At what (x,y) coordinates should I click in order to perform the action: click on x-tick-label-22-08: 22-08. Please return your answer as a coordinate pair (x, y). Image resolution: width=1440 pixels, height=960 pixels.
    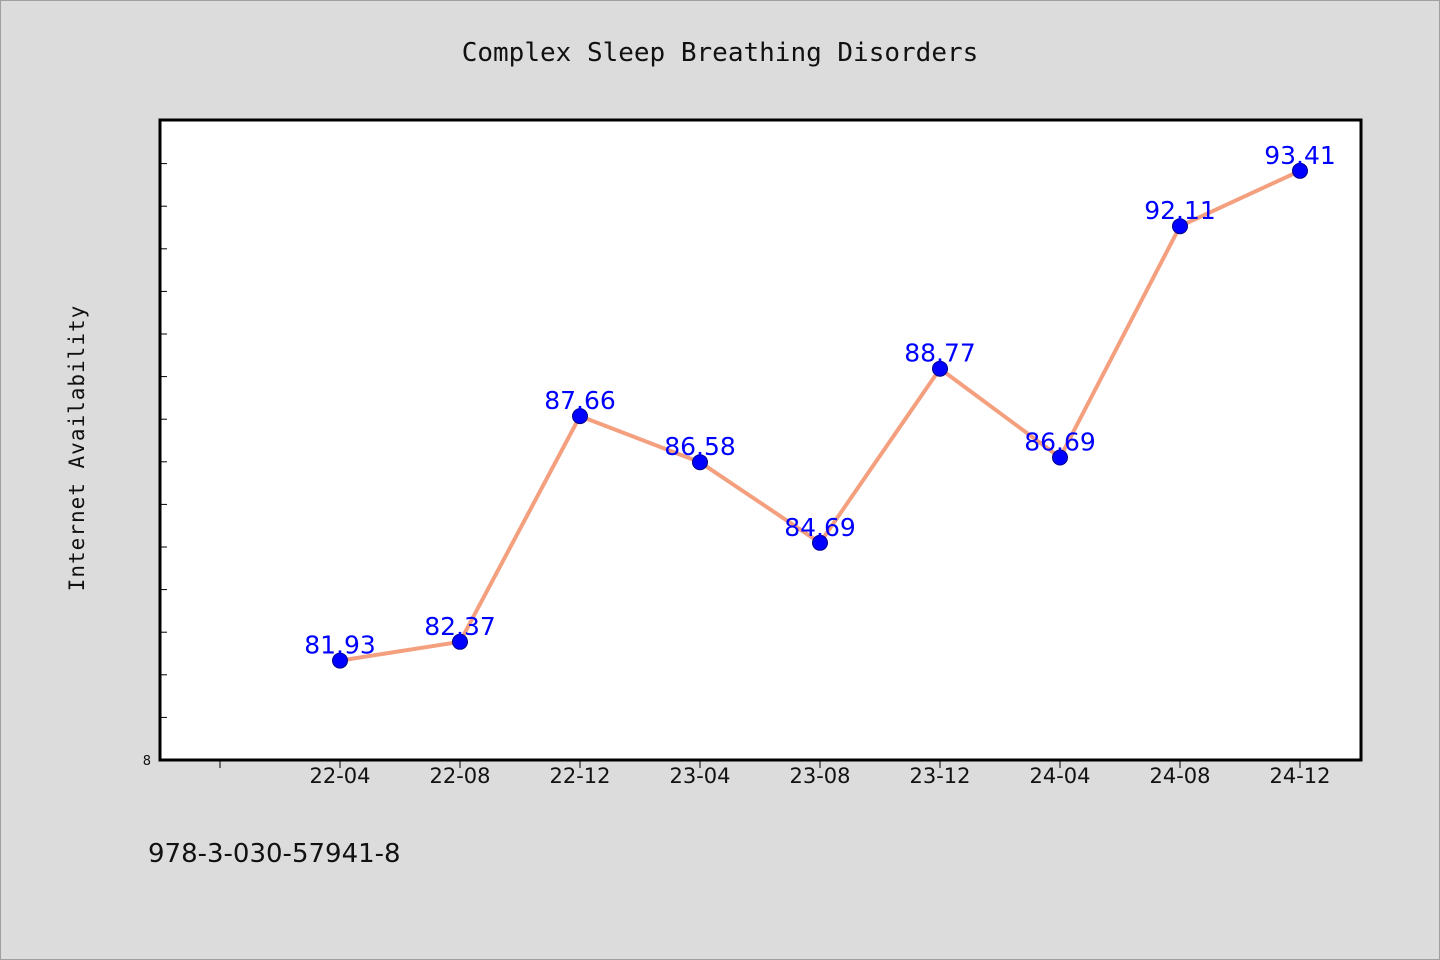
    Looking at the image, I should click on (459, 776).